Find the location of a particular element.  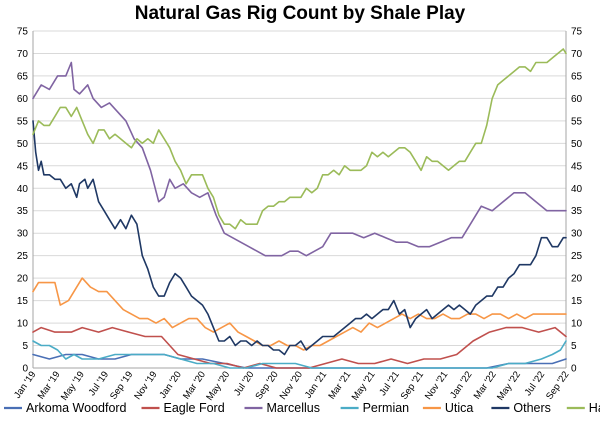

x-tick-label: Sep '22 is located at coordinates (557, 385).